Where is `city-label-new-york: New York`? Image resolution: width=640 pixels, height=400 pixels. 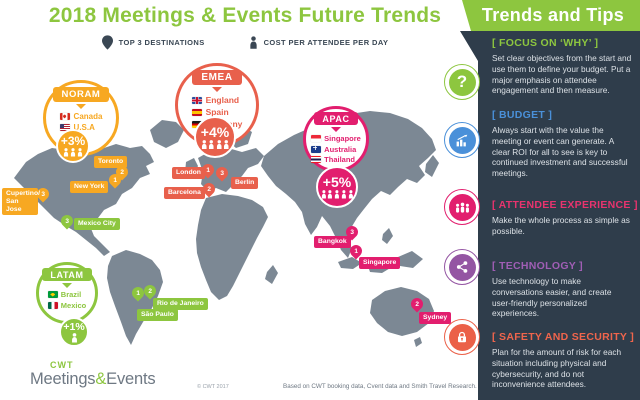
city-label-new-york: New York is located at coordinates (89, 187).